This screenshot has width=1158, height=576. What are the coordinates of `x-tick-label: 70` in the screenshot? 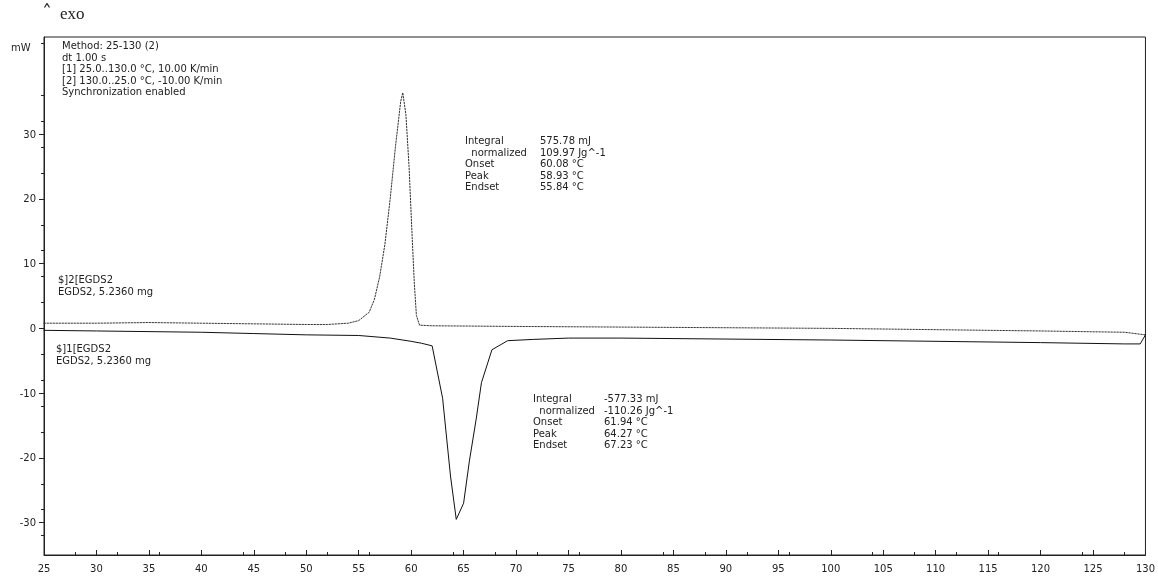 It's located at (516, 568).